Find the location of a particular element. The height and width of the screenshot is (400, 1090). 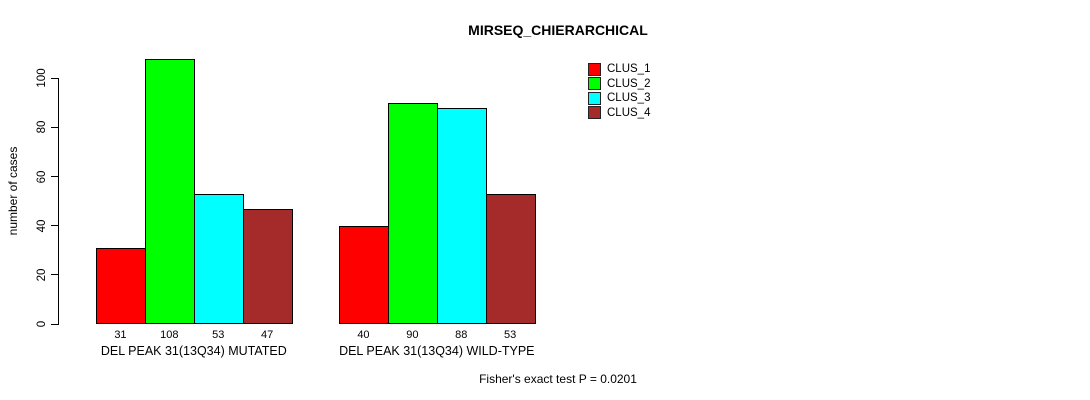

bar-clus_4-group2 is located at coordinates (510, 258).